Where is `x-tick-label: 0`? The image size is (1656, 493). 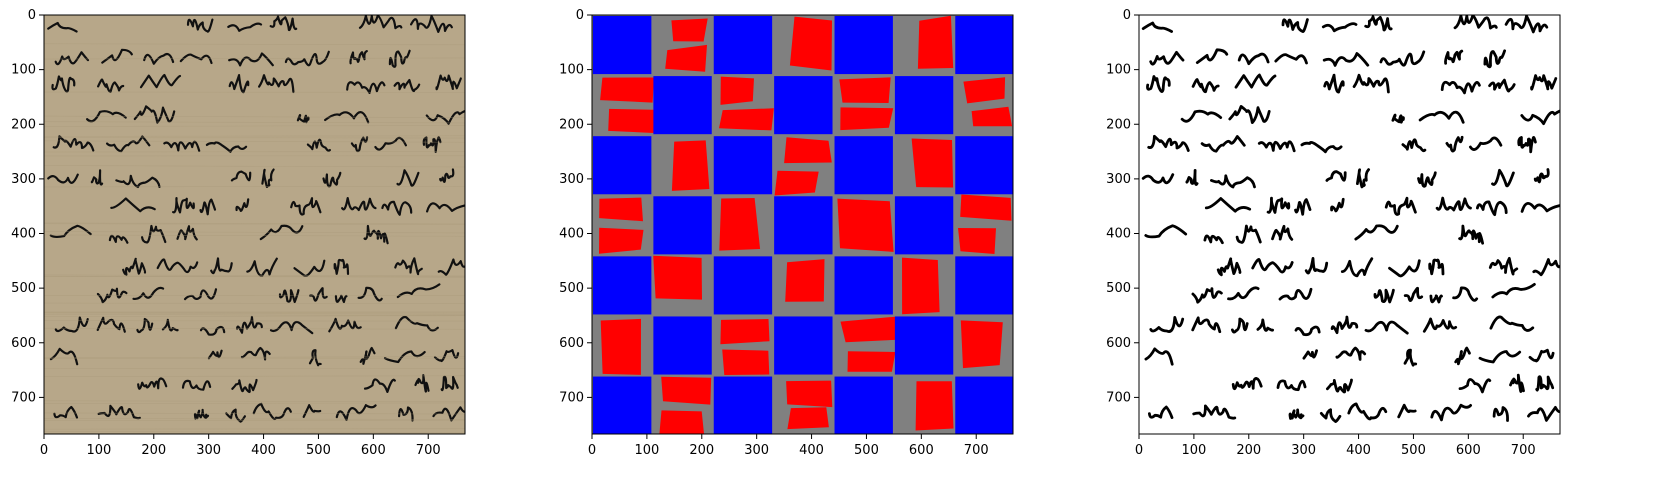 x-tick-label: 0 is located at coordinates (44, 450).